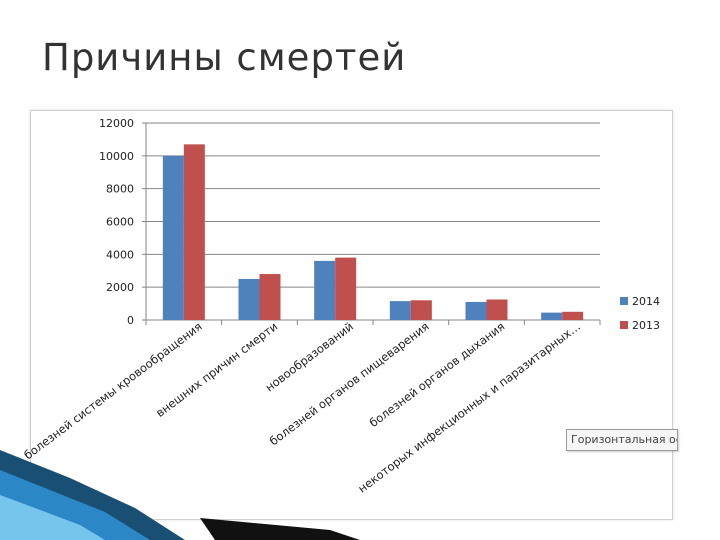 The width and height of the screenshot is (720, 540). I want to click on y-tick-label: 8000, so click(120, 189).